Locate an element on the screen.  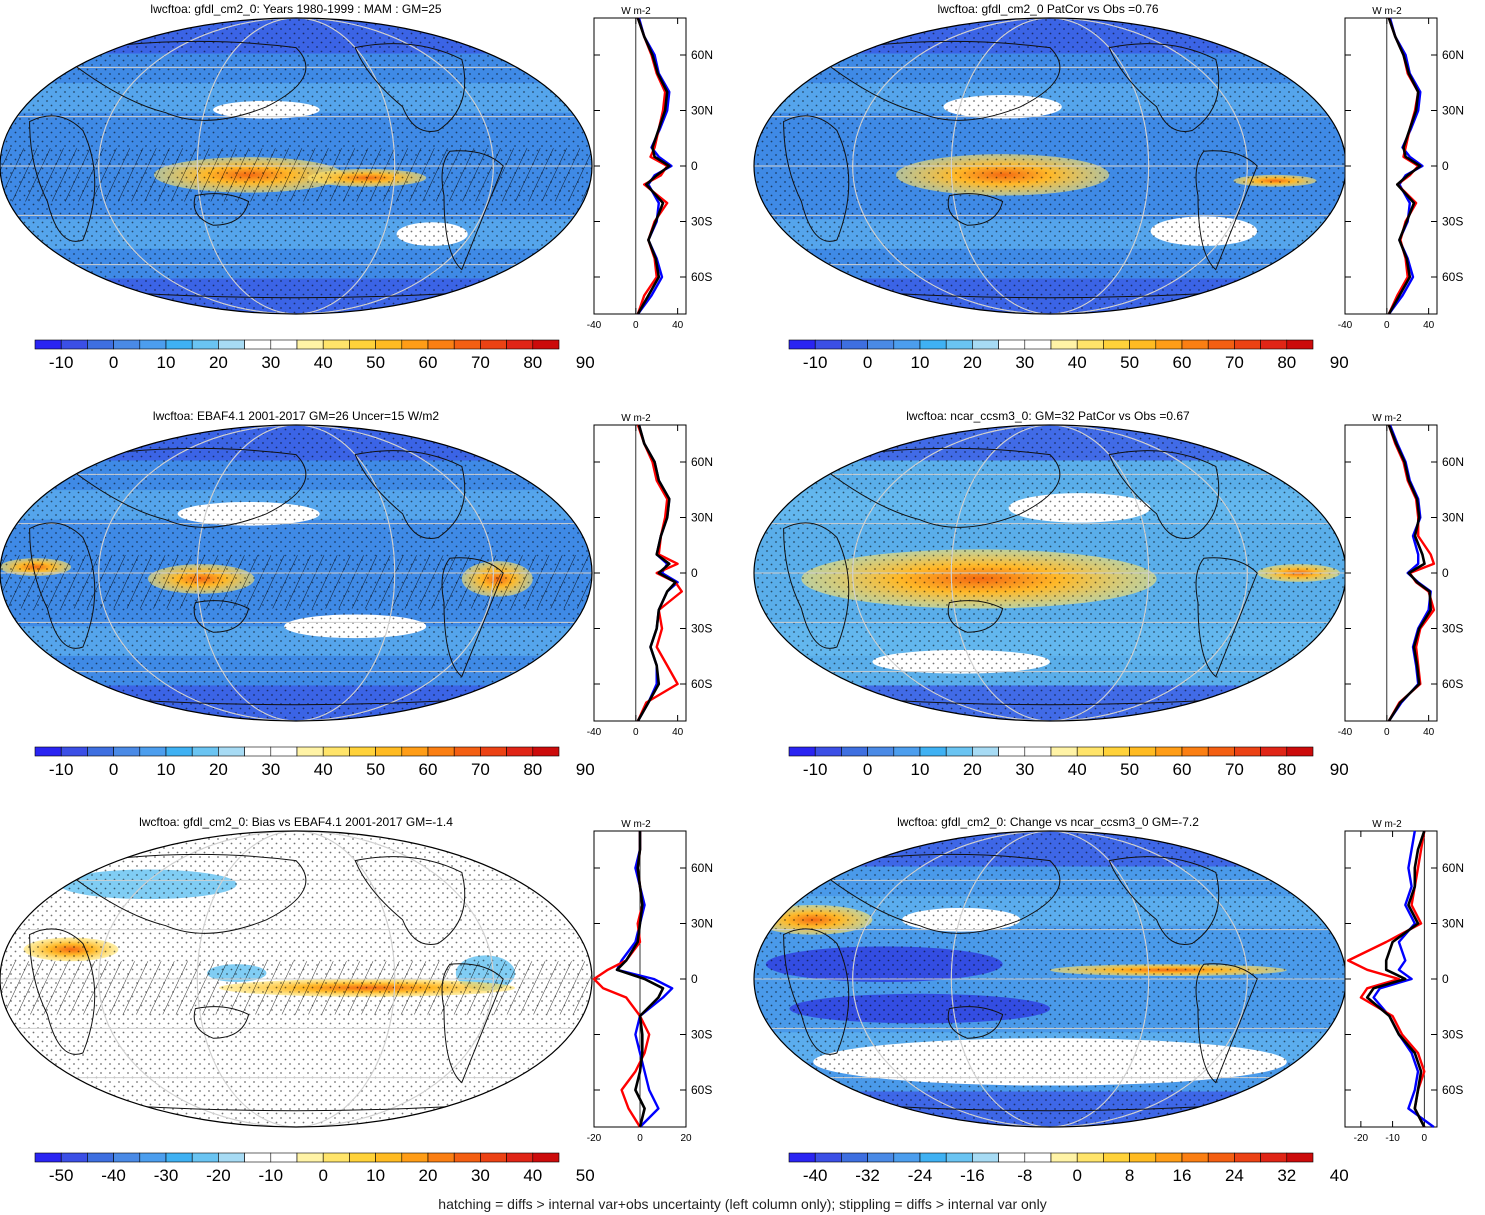
colorbar-label: -16 is located at coordinates (972, 1175).